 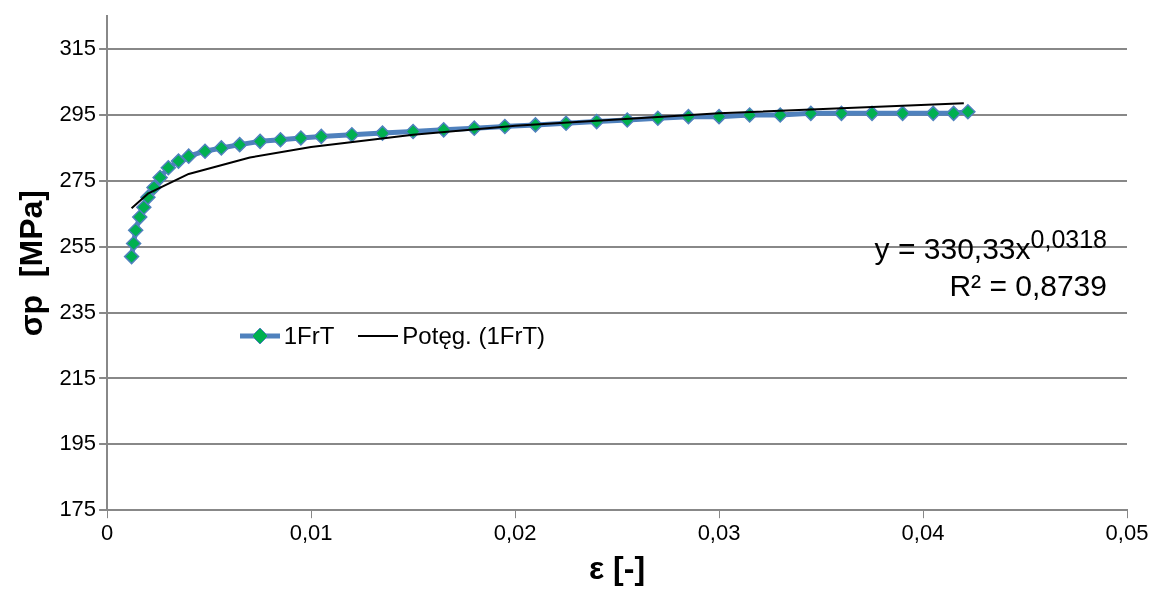 What do you see at coordinates (78, 509) in the screenshot?
I see `y-tick-label: 175` at bounding box center [78, 509].